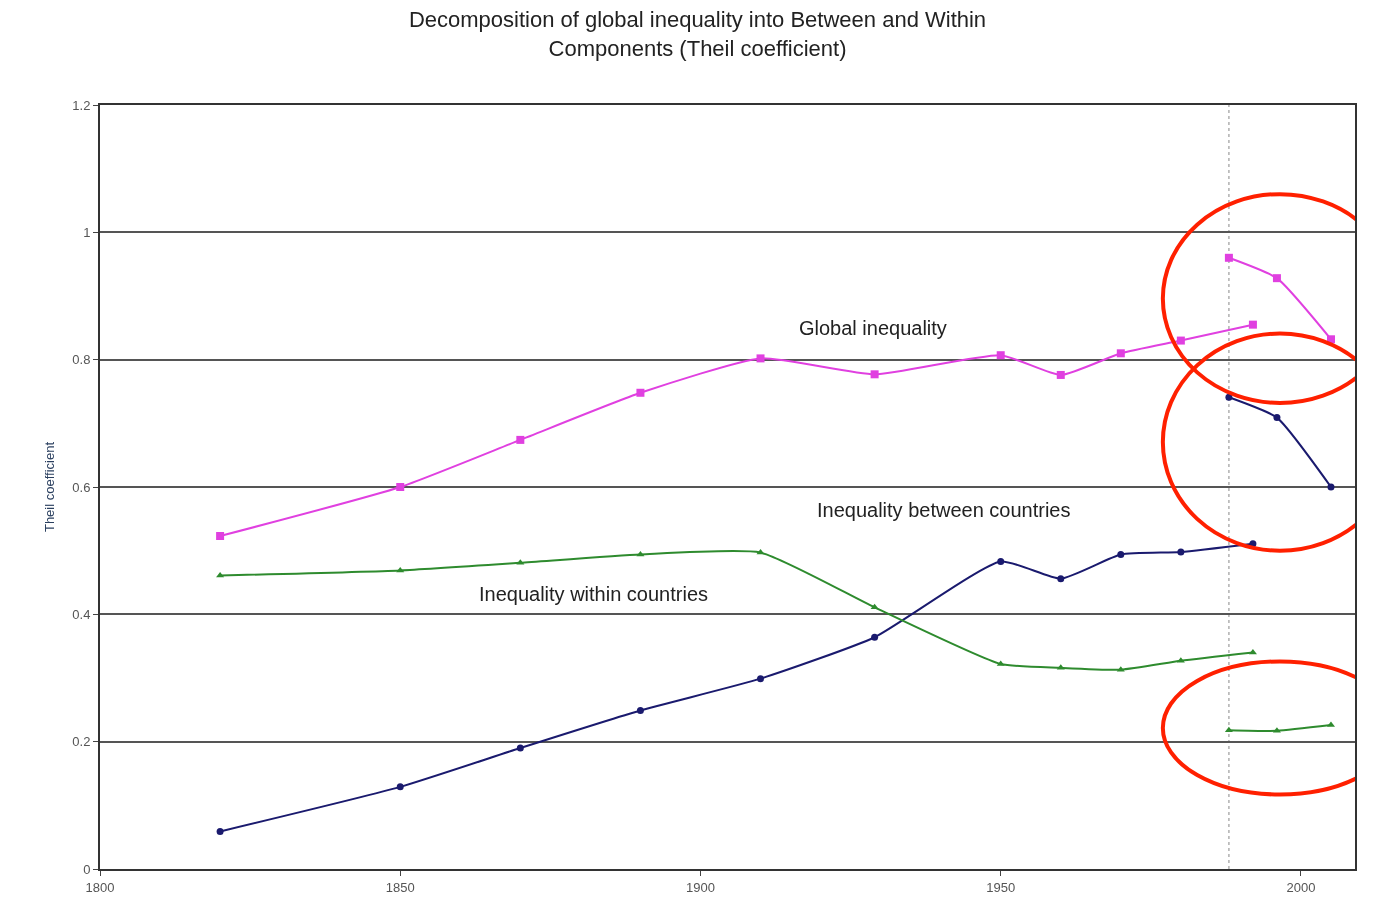 This screenshot has width=1395, height=909. What do you see at coordinates (81, 105) in the screenshot?
I see `y-tick-label: 1.2` at bounding box center [81, 105].